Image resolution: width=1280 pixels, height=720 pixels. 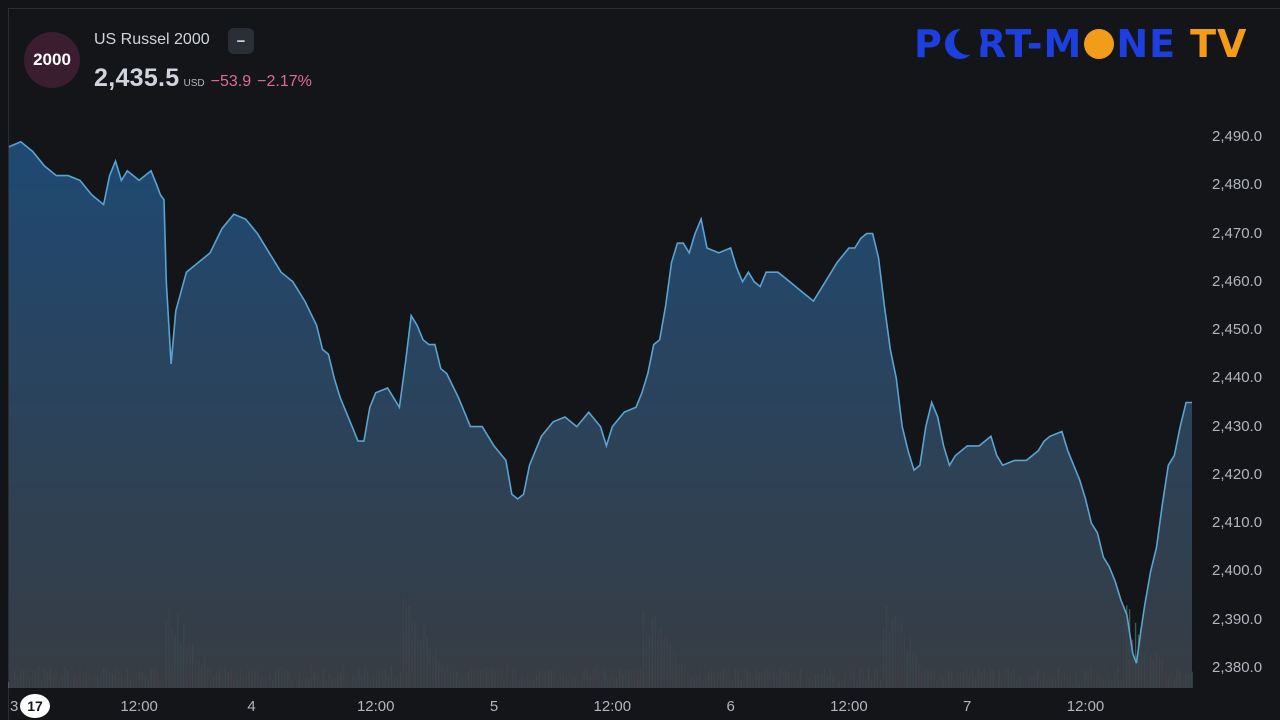 I want to click on last-price: 2,435.5, so click(x=137, y=78).